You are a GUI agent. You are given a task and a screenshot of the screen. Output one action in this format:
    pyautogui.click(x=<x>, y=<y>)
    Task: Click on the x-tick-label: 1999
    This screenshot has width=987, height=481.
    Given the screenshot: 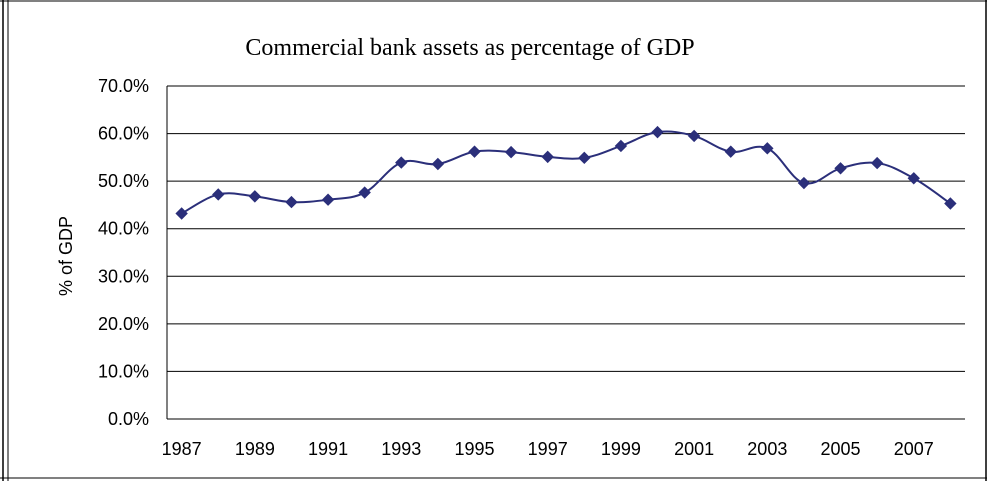 What is the action you would take?
    pyautogui.click(x=621, y=449)
    